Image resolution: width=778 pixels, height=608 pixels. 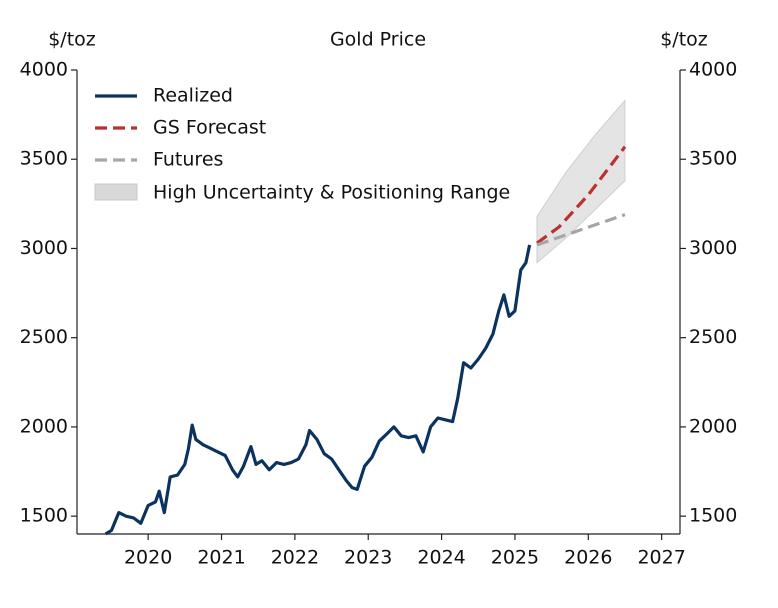 What do you see at coordinates (221, 558) in the screenshot?
I see `x-tick-label: 2021` at bounding box center [221, 558].